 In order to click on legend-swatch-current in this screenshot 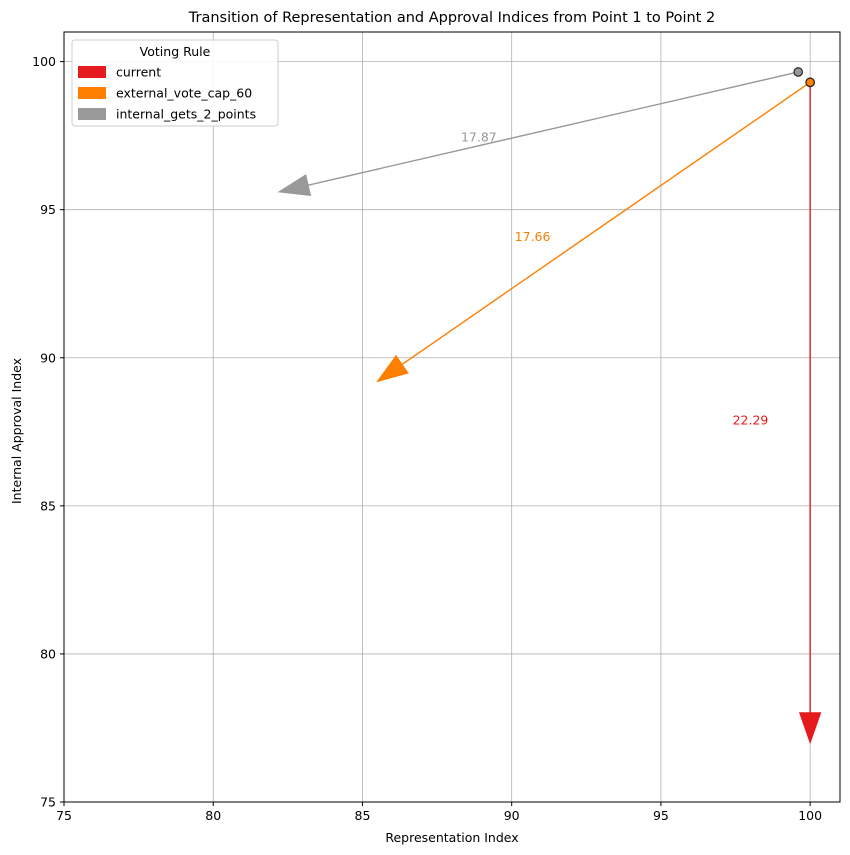, I will do `click(92, 72)`.